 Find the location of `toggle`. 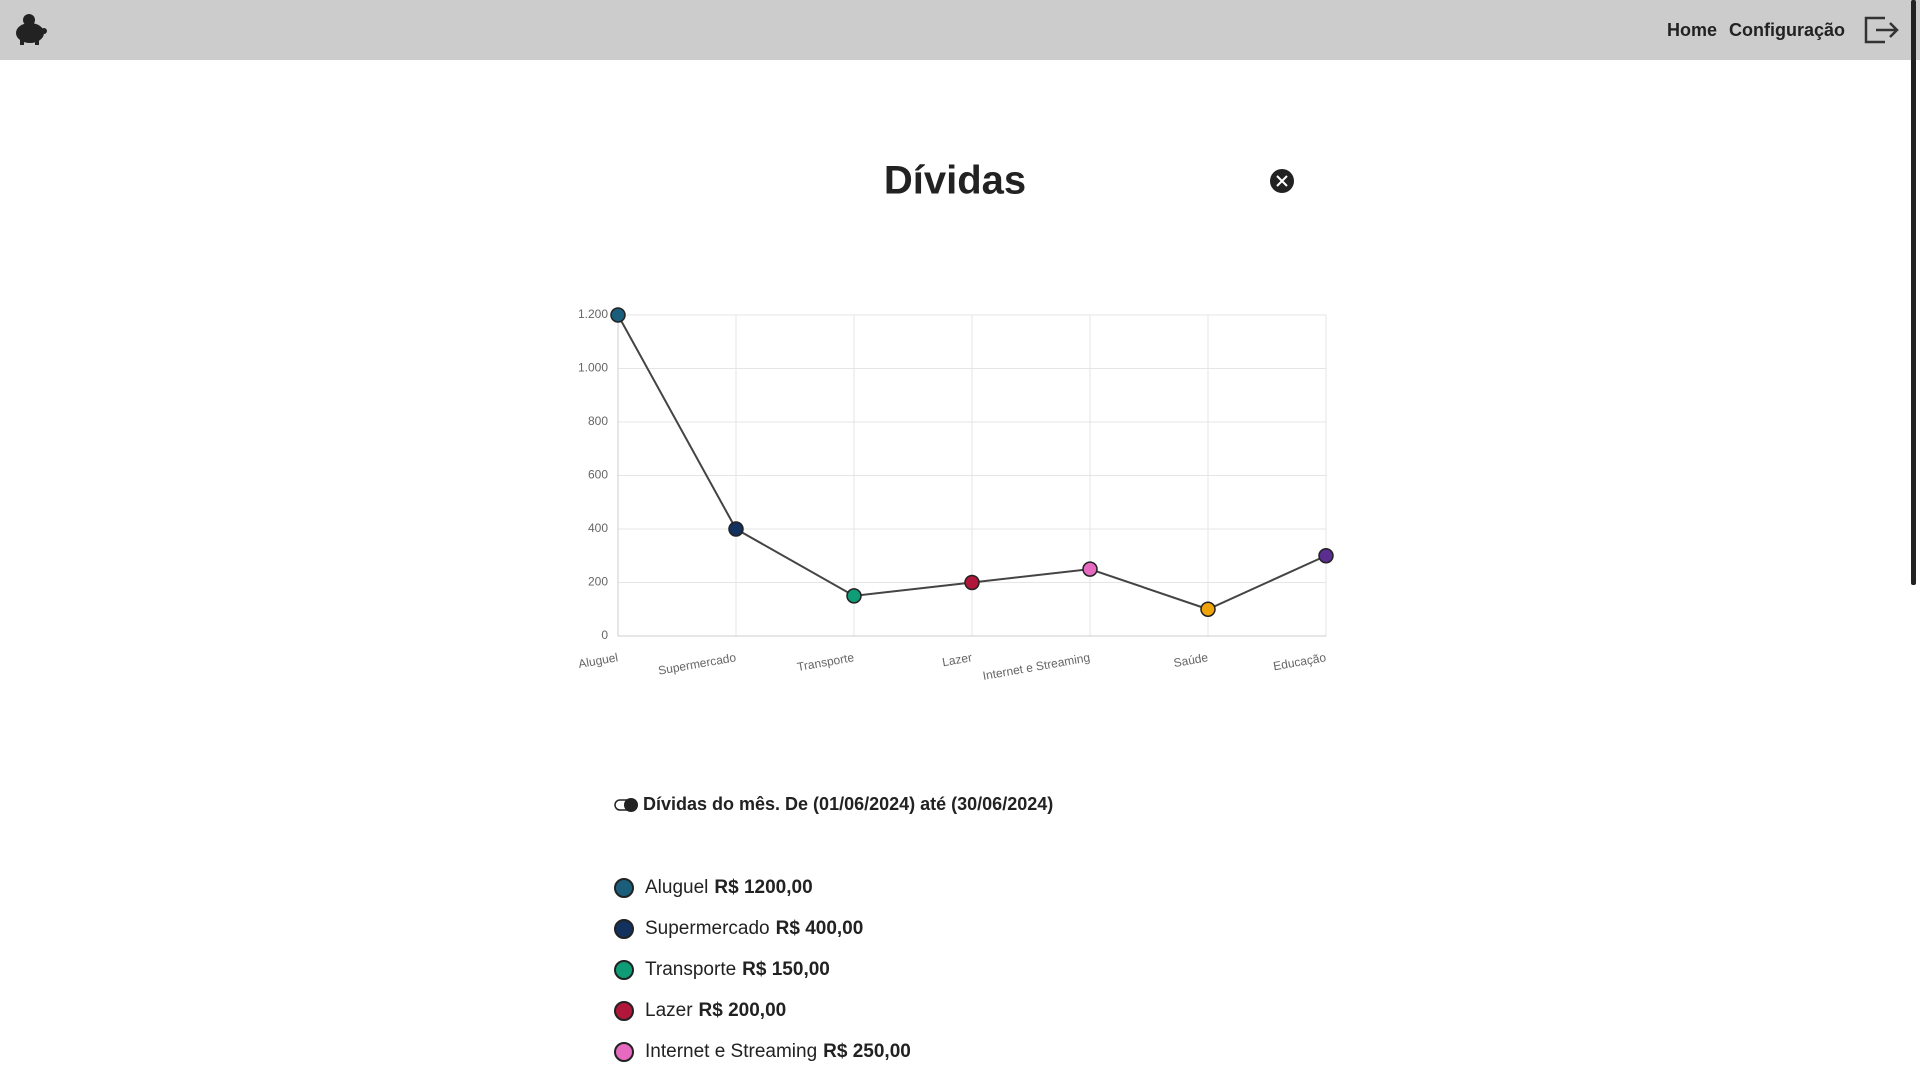

toggle is located at coordinates (626, 805).